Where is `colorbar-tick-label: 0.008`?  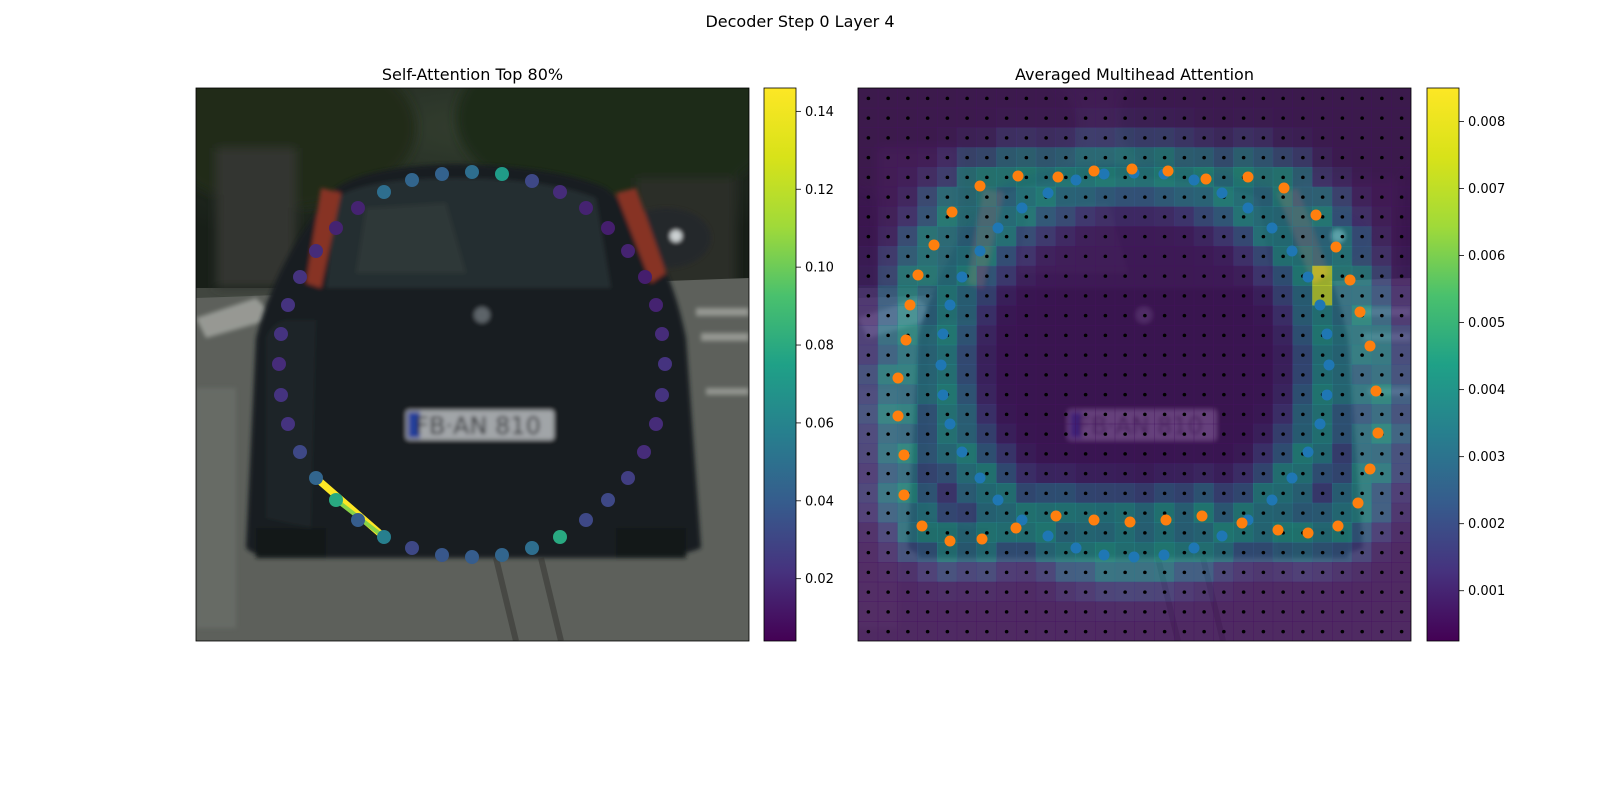
colorbar-tick-label: 0.008 is located at coordinates (1486, 122).